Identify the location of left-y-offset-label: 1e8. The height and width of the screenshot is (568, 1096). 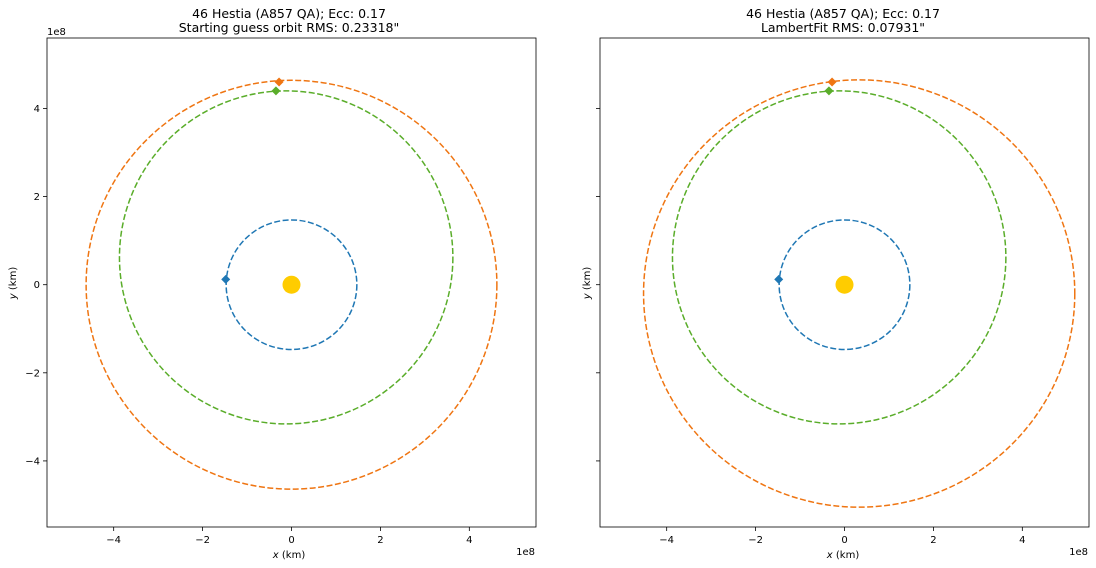
(56, 32).